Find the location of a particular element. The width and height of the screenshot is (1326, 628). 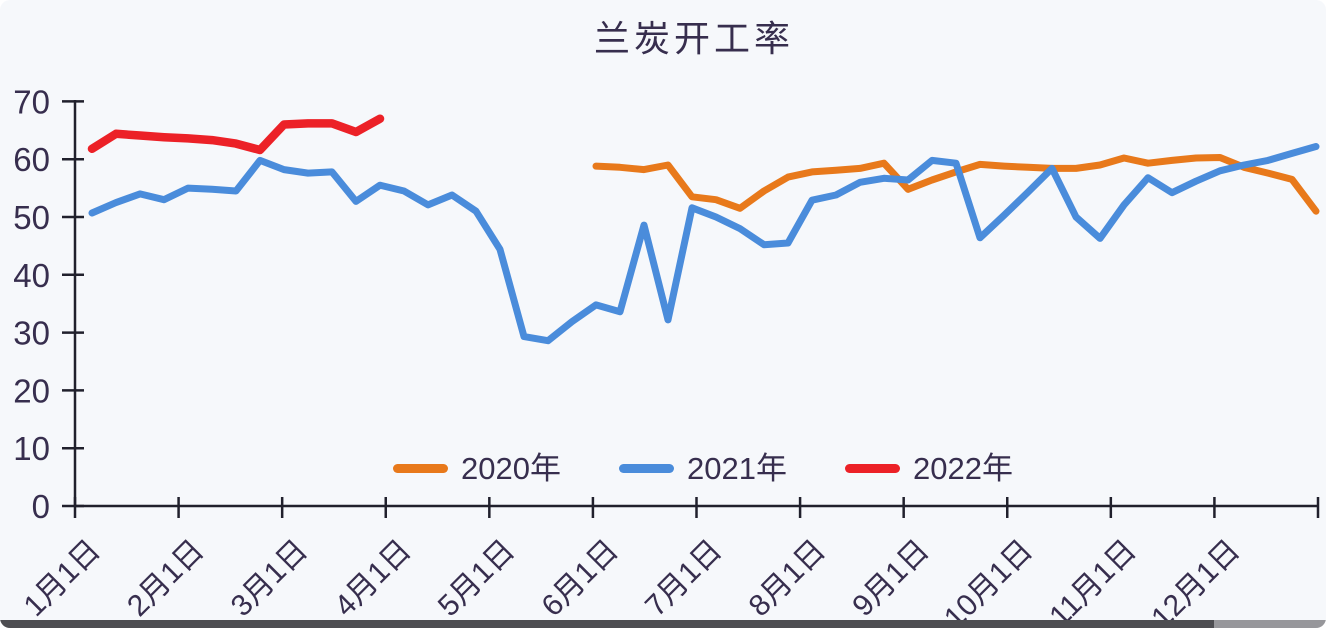

y-axis-label: 70 is located at coordinates (31, 101).